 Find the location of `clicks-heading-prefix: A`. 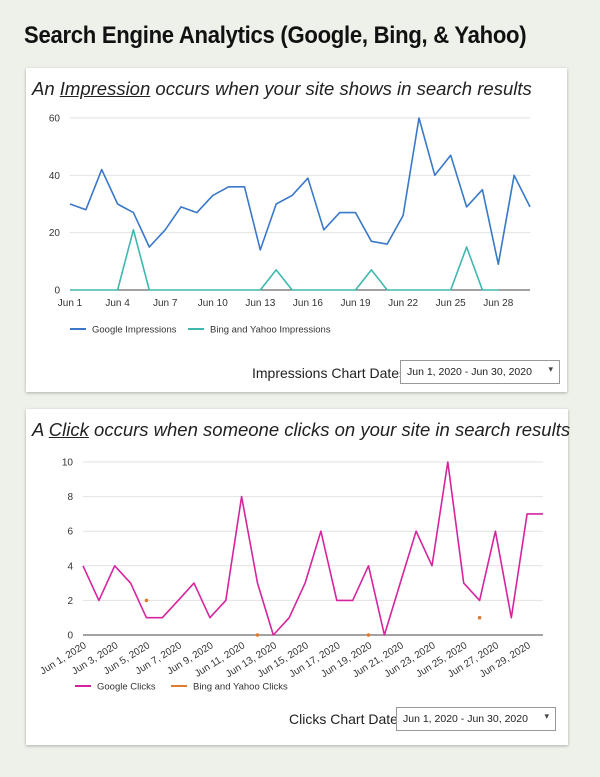

clicks-heading-prefix: A is located at coordinates (40, 429).